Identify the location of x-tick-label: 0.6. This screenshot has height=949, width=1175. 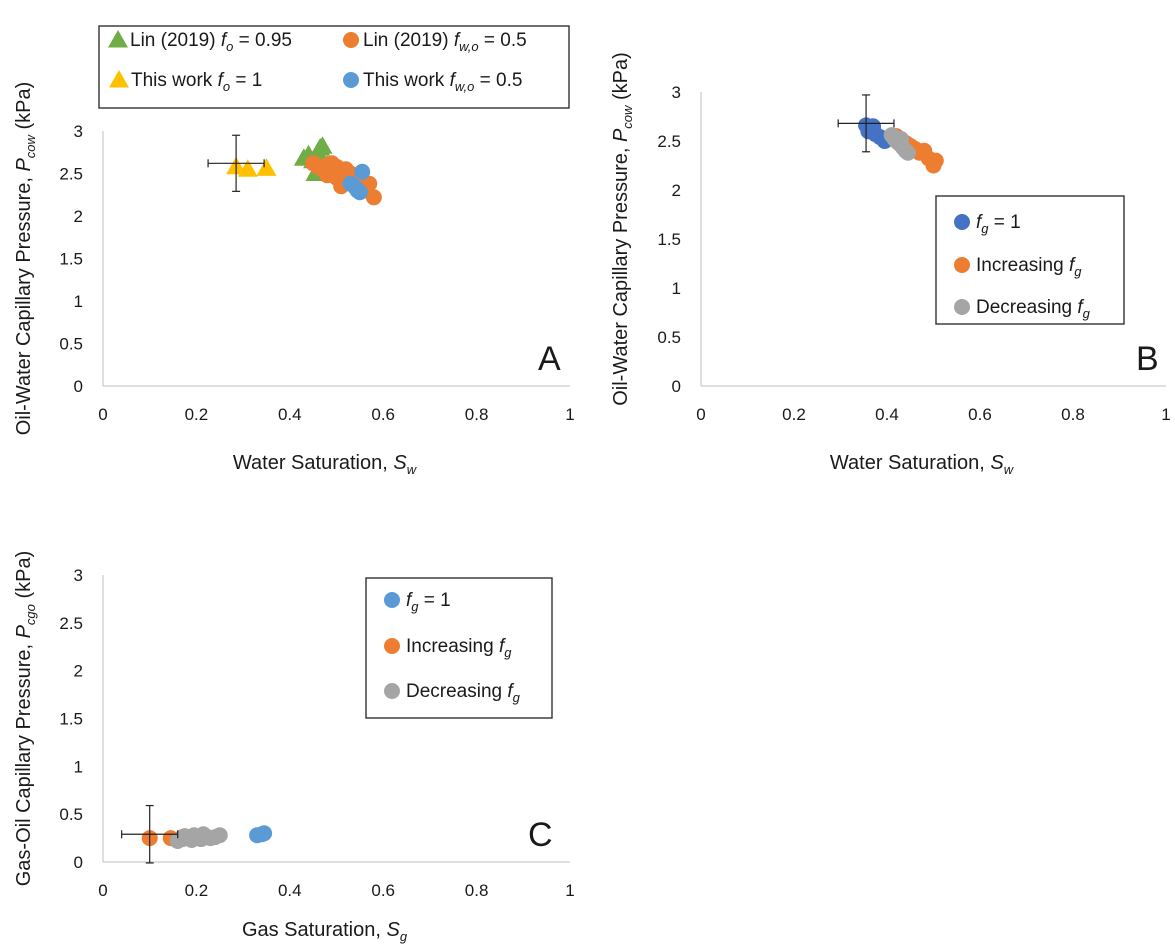
(383, 414).